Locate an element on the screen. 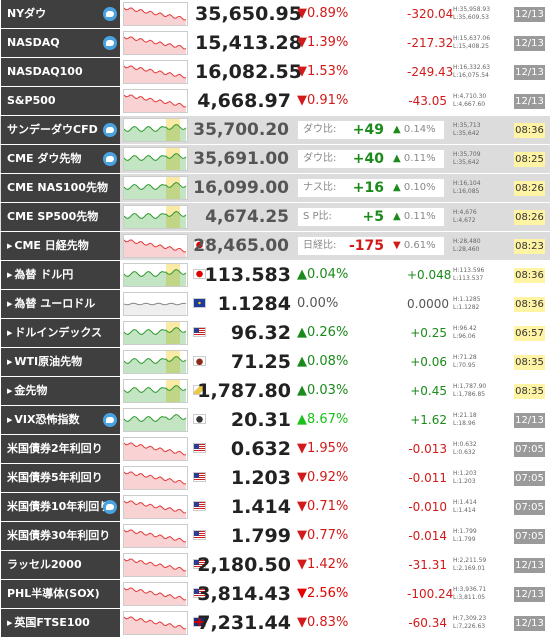  high-low: H:35,958.93 L:35,609.53 is located at coordinates (484, 16).